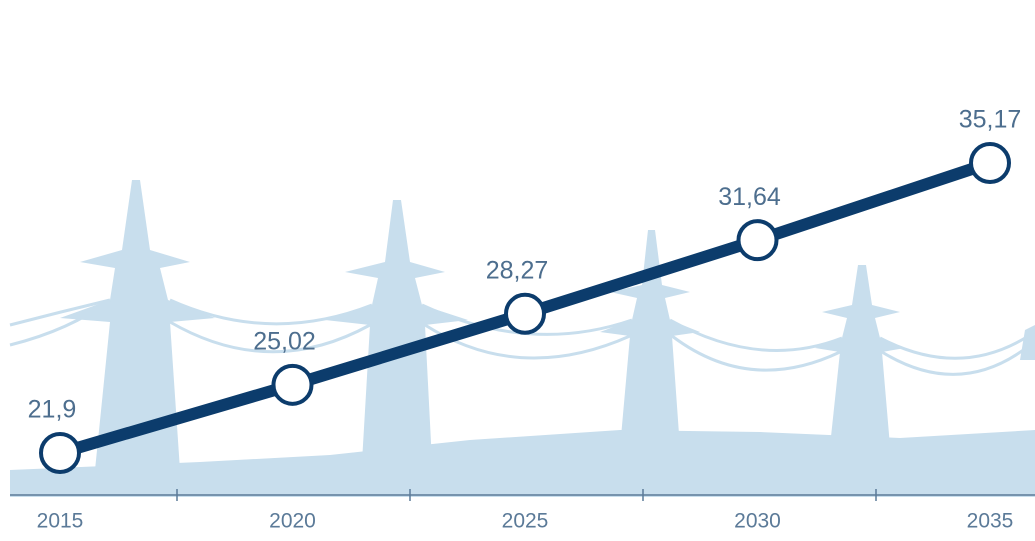 Image resolution: width=1035 pixels, height=541 pixels. Describe the element at coordinates (292, 521) in the screenshot. I see `x-tick-label: 2020` at that location.